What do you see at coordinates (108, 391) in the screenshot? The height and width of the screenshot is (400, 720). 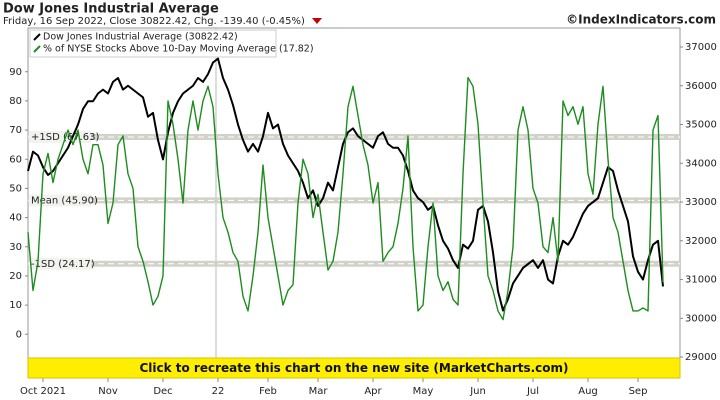 I see `x-tick-label: Nov` at bounding box center [108, 391].